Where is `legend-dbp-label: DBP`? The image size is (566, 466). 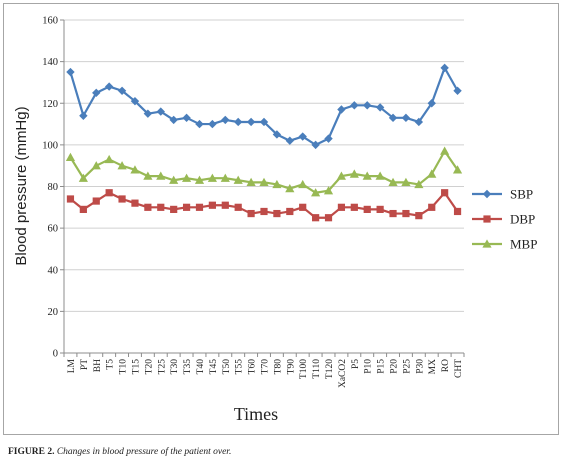
legend-dbp-label: DBP is located at coordinates (522, 219).